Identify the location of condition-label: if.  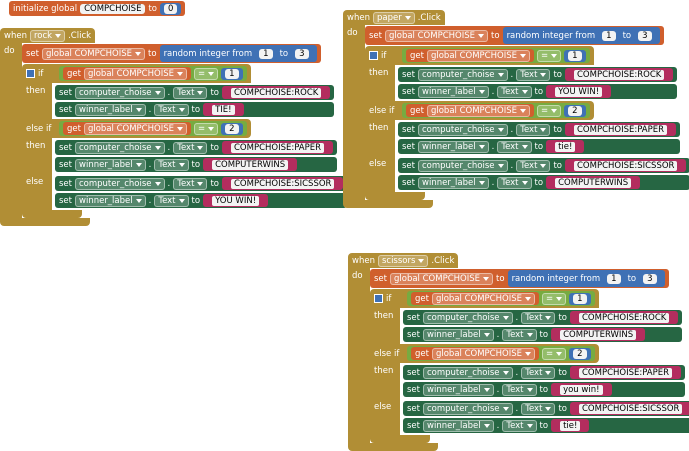
(389, 298).